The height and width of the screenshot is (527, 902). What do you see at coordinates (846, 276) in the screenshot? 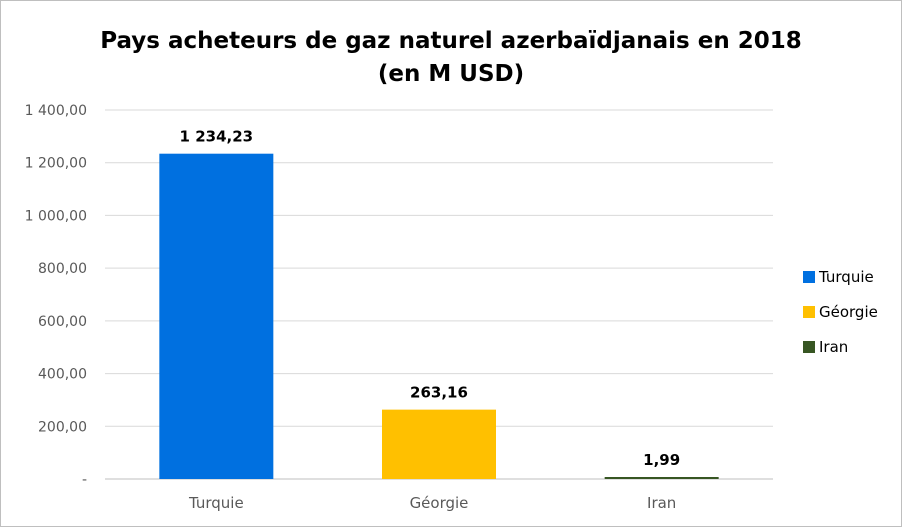
I see `legend-label: Turquie` at bounding box center [846, 276].